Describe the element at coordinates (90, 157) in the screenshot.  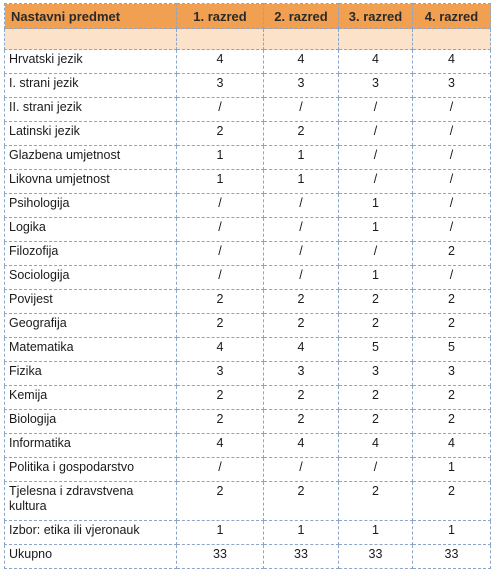
I see `subject-cell: Glazbena umjetnost` at that location.